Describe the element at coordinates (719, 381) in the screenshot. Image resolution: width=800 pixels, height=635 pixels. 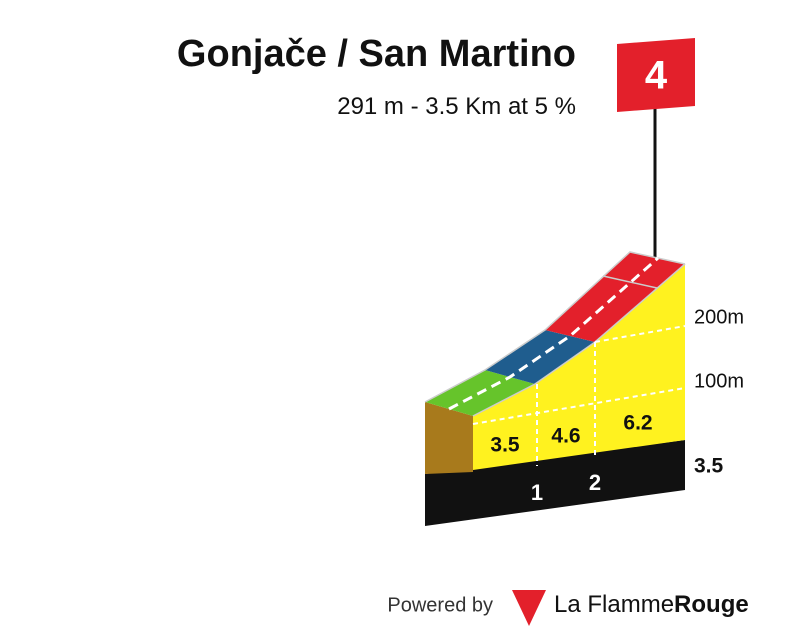
I see `elevation-label: 100m` at that location.